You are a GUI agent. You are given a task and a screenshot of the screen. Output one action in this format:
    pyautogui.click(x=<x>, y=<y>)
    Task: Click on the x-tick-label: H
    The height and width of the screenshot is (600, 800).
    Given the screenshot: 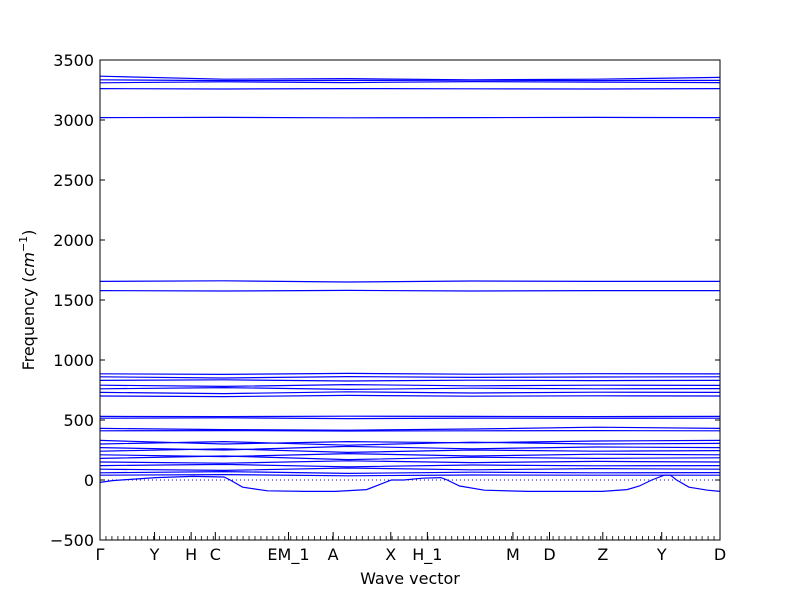 What is the action you would take?
    pyautogui.click(x=191, y=554)
    